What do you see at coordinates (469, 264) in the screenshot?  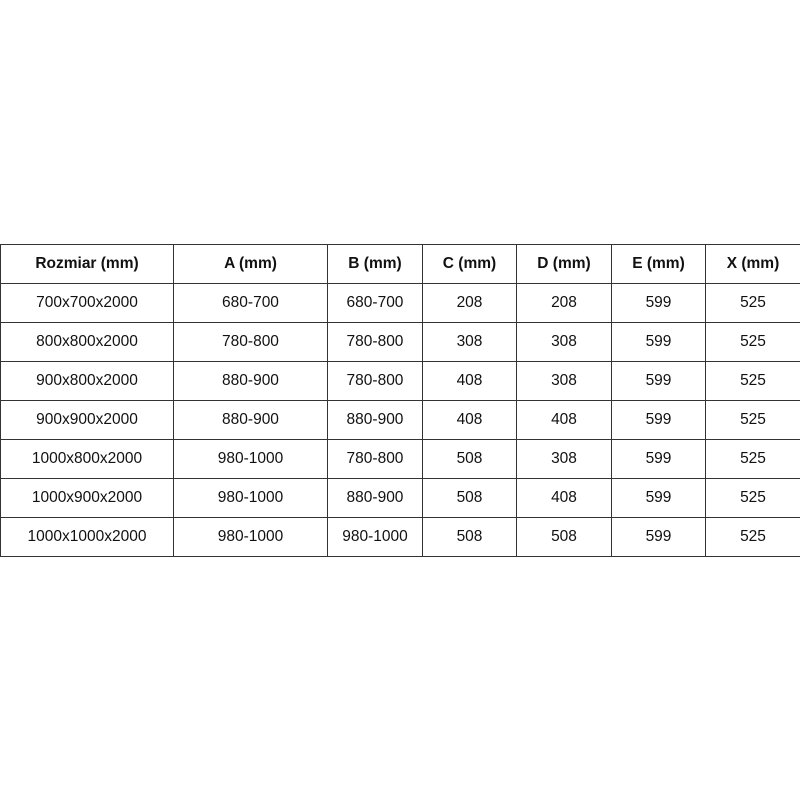 I see `column-header: C (mm)` at bounding box center [469, 264].